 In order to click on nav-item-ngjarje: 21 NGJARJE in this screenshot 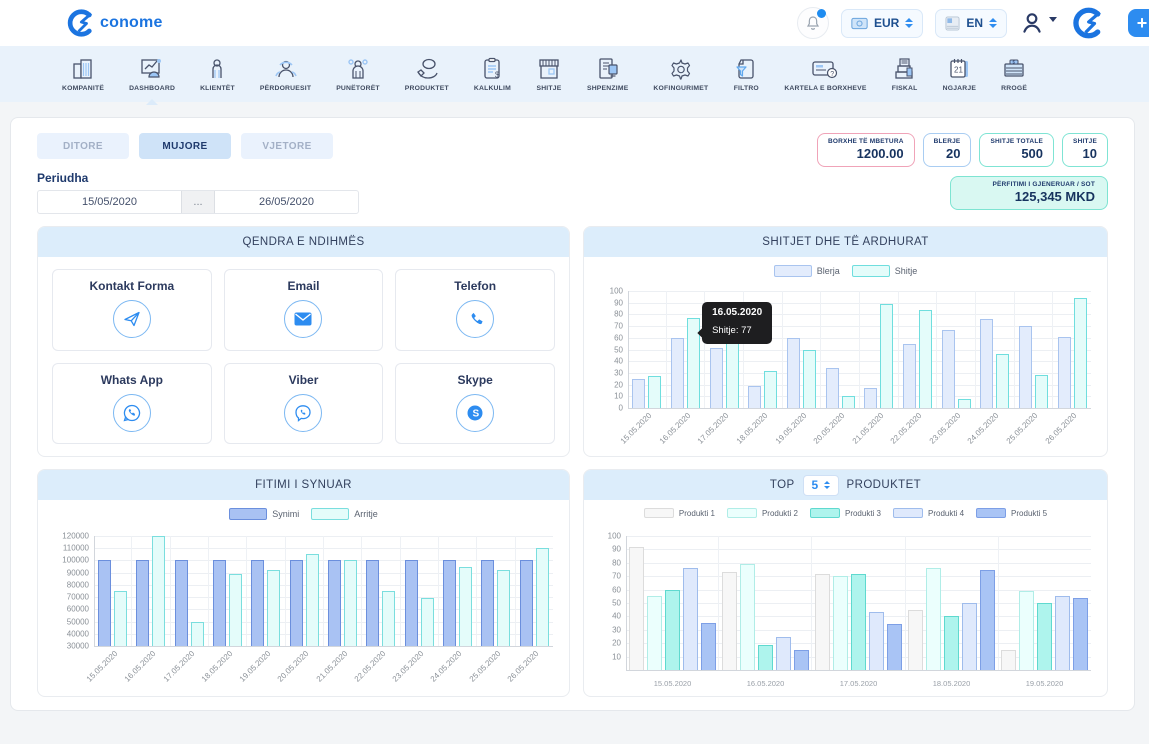, I will do `click(960, 74)`.